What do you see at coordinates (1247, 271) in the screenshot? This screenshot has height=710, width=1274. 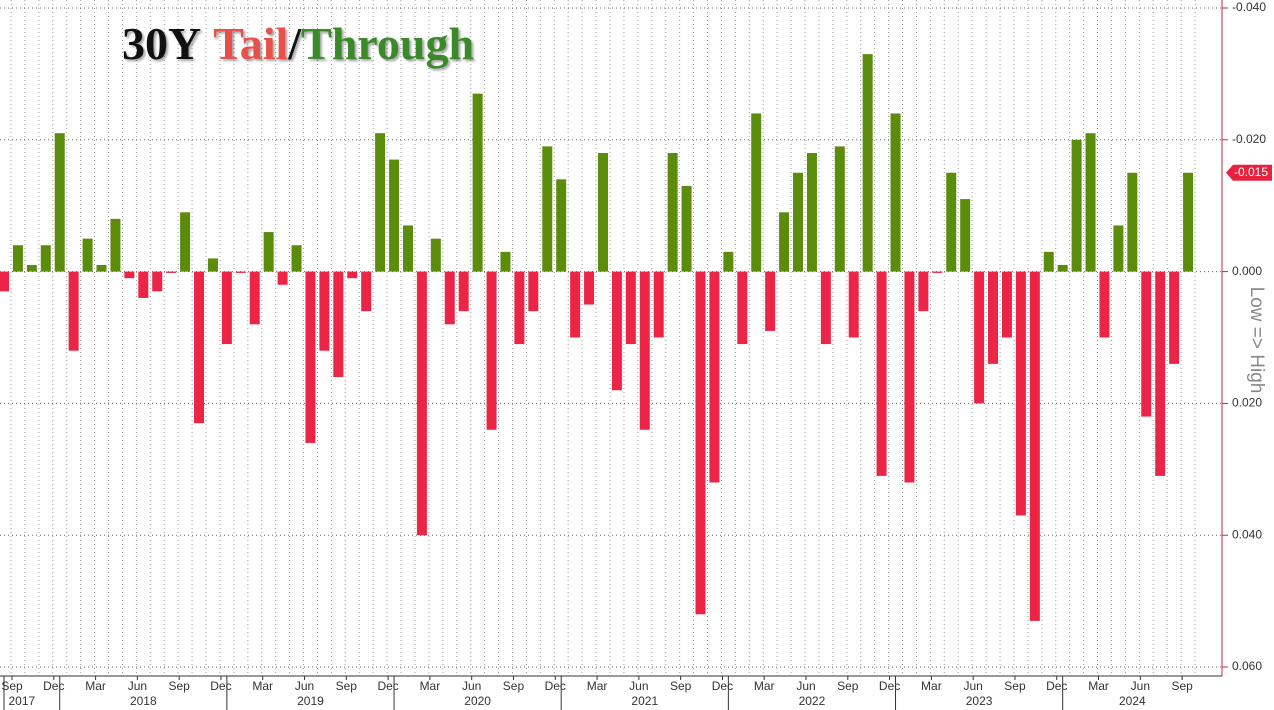 I see `y-tick-label: 0.000` at bounding box center [1247, 271].